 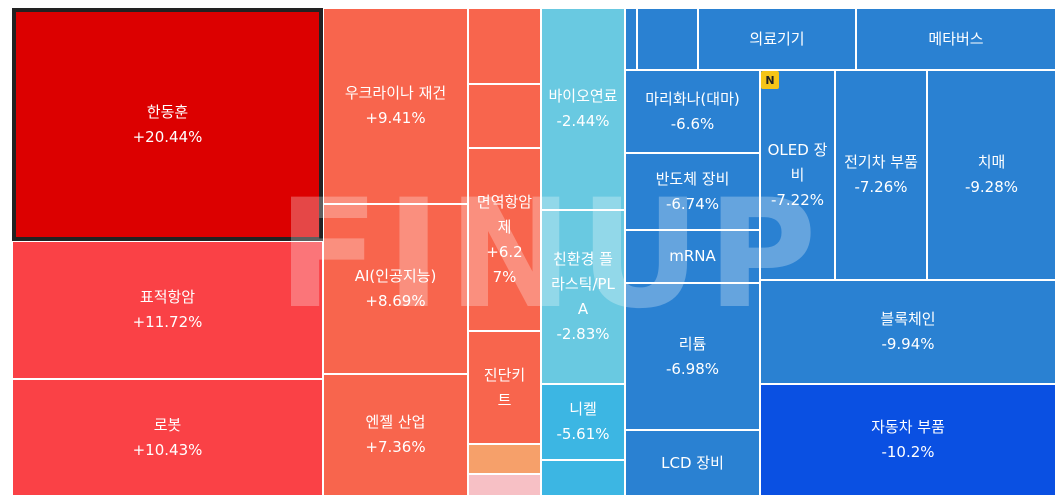 I want to click on tile-meta: 메타버스, so click(x=956, y=39).